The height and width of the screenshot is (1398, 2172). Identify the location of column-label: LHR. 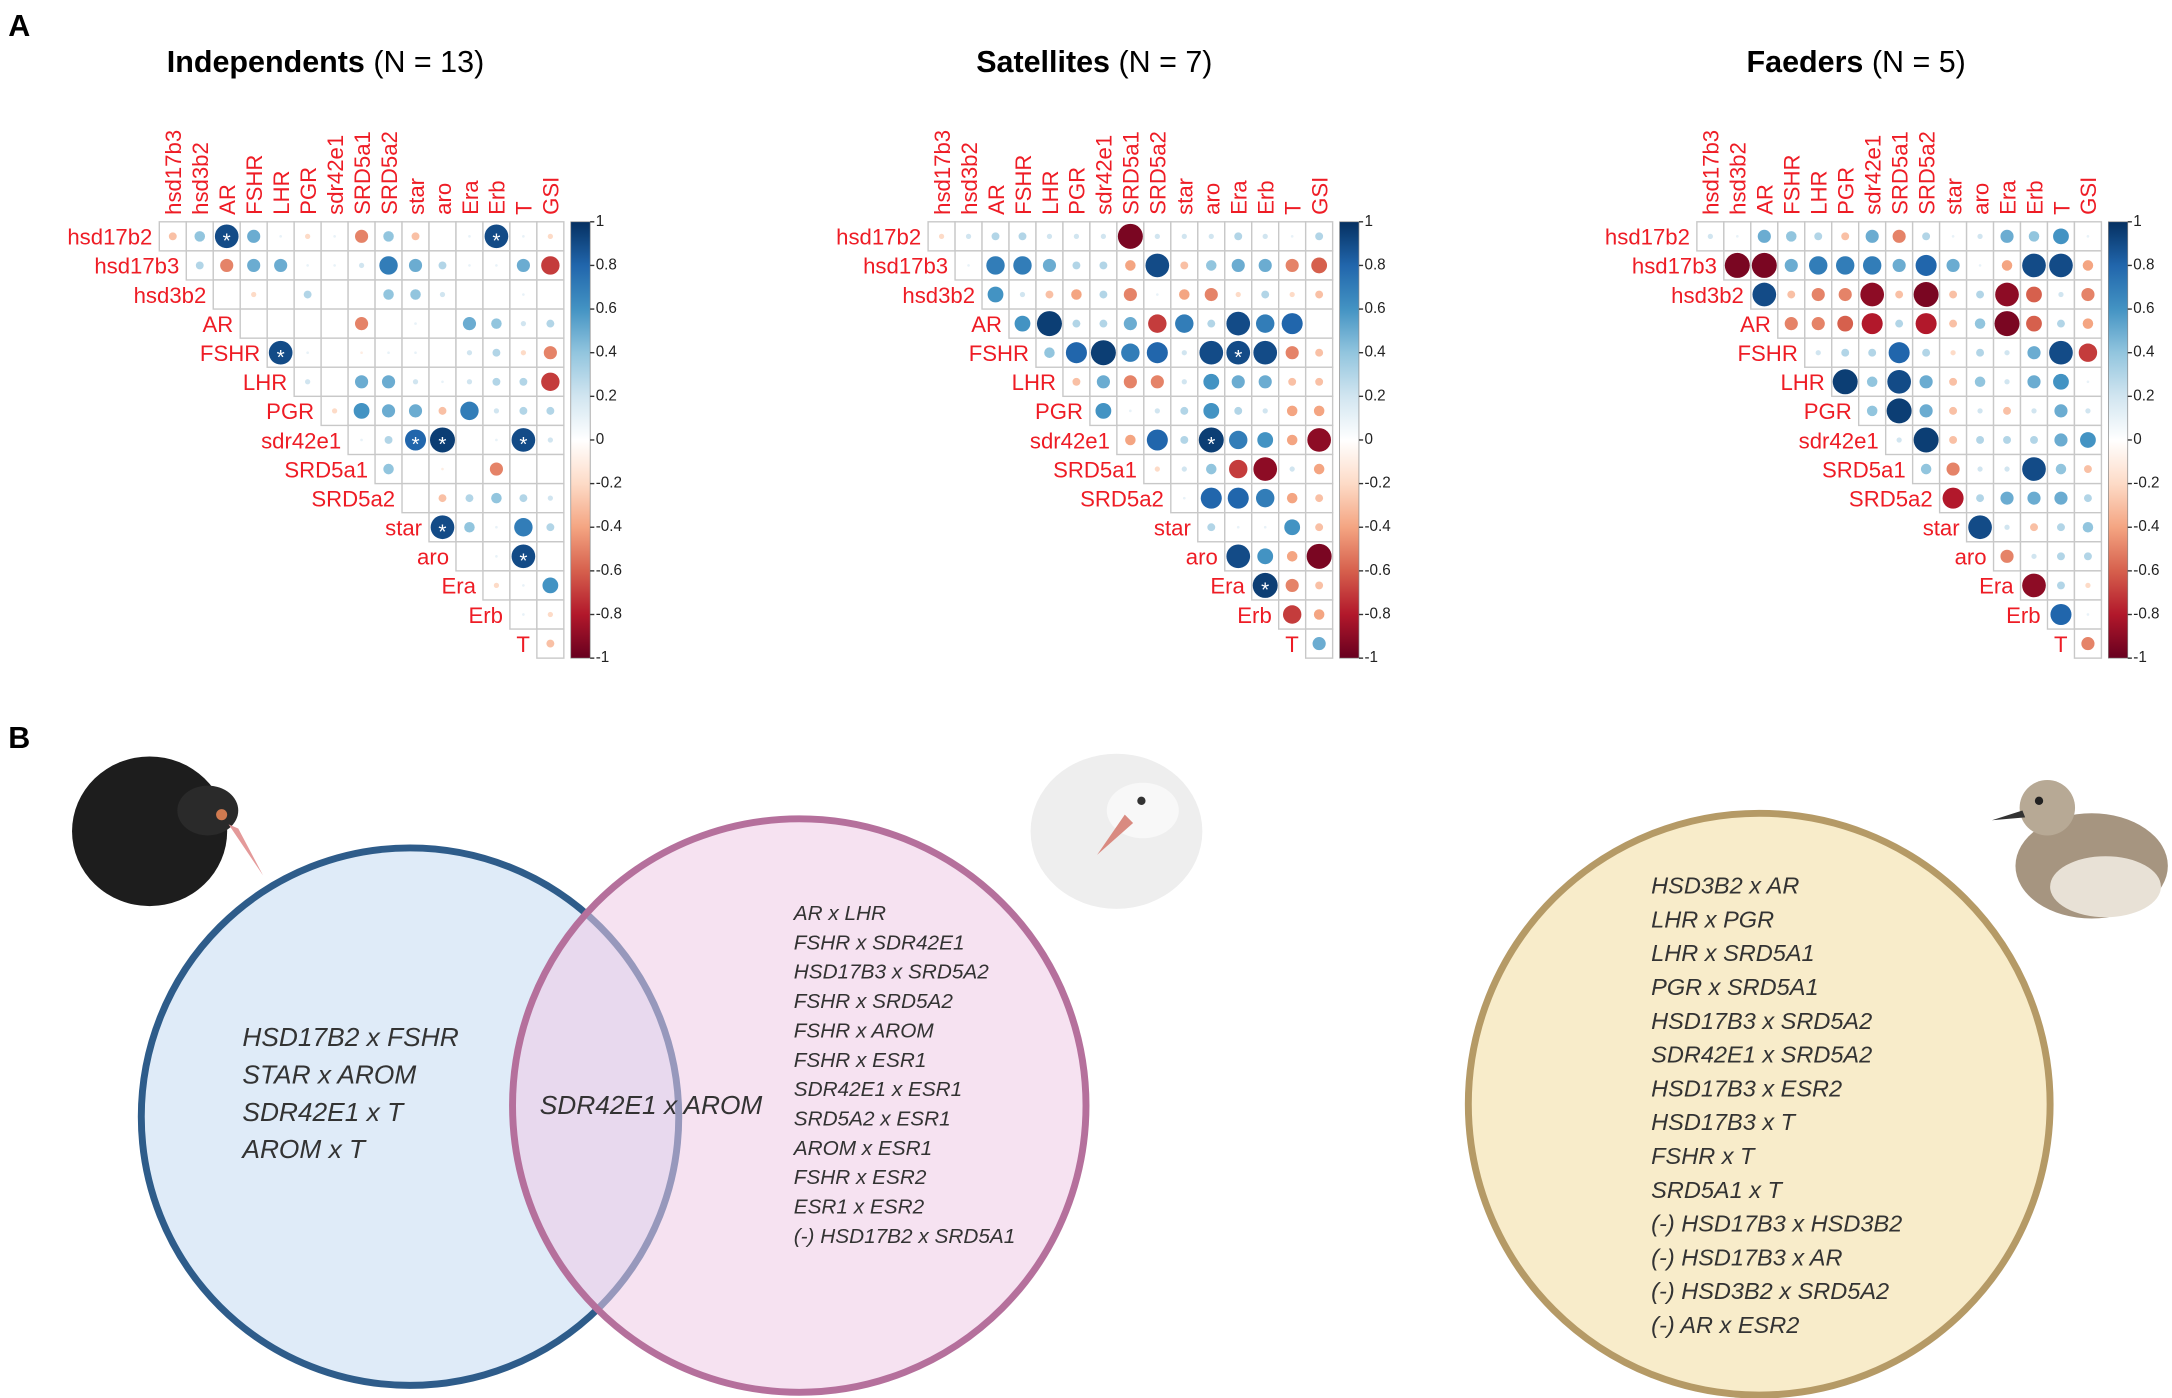
(1050, 193).